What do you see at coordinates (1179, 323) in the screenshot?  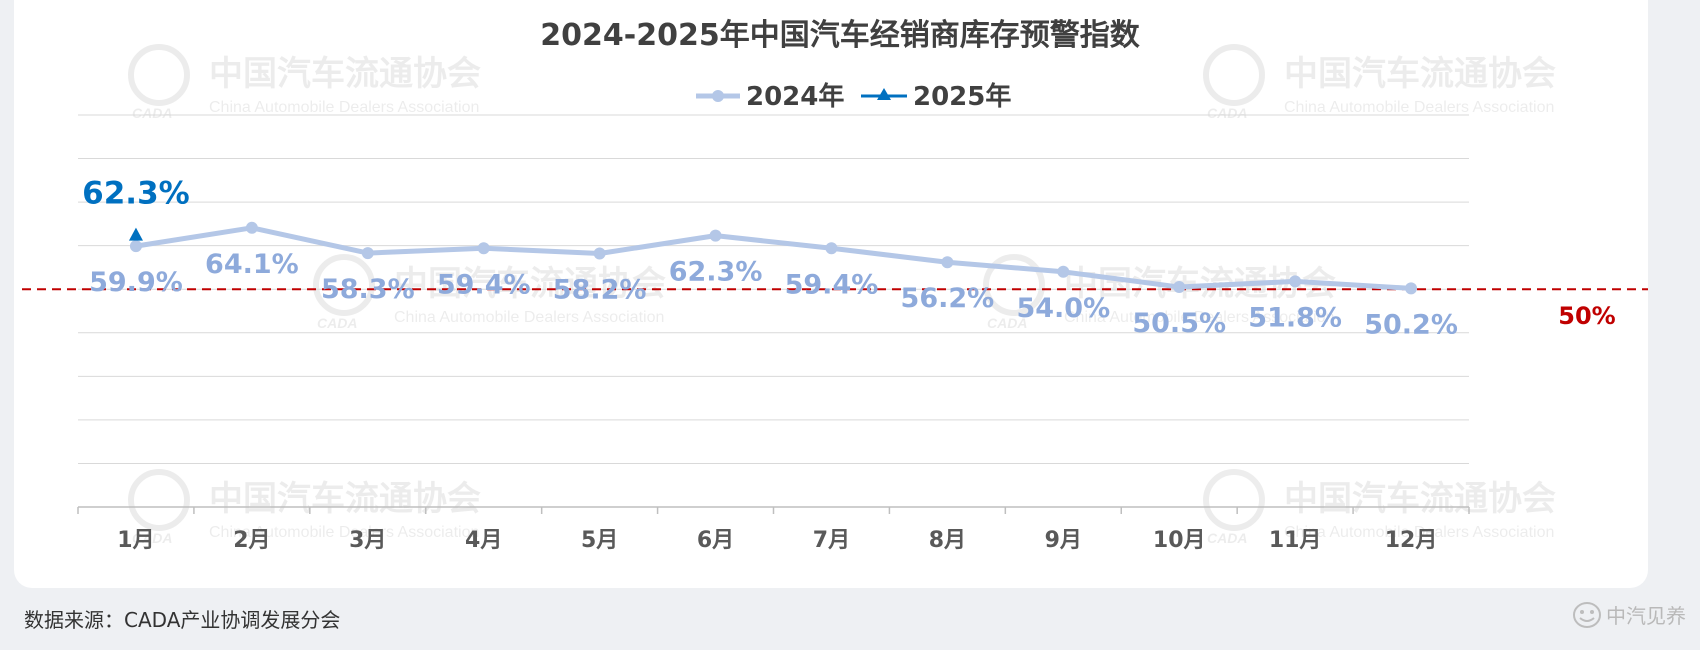 I see `series-2024-data-label: 50.5%` at bounding box center [1179, 323].